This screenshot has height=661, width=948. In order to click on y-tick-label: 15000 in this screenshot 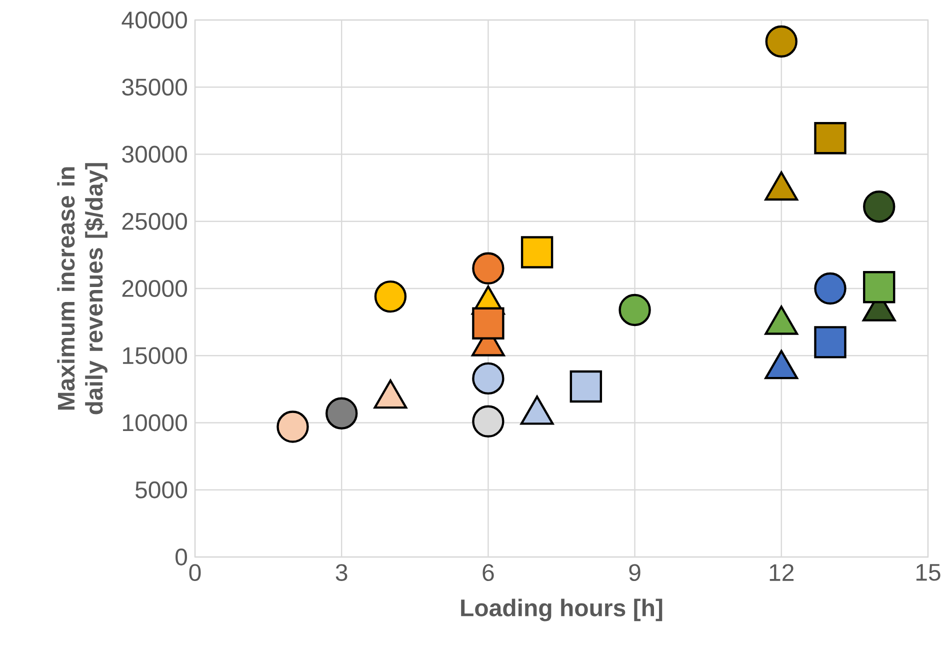, I will do `click(155, 355)`.